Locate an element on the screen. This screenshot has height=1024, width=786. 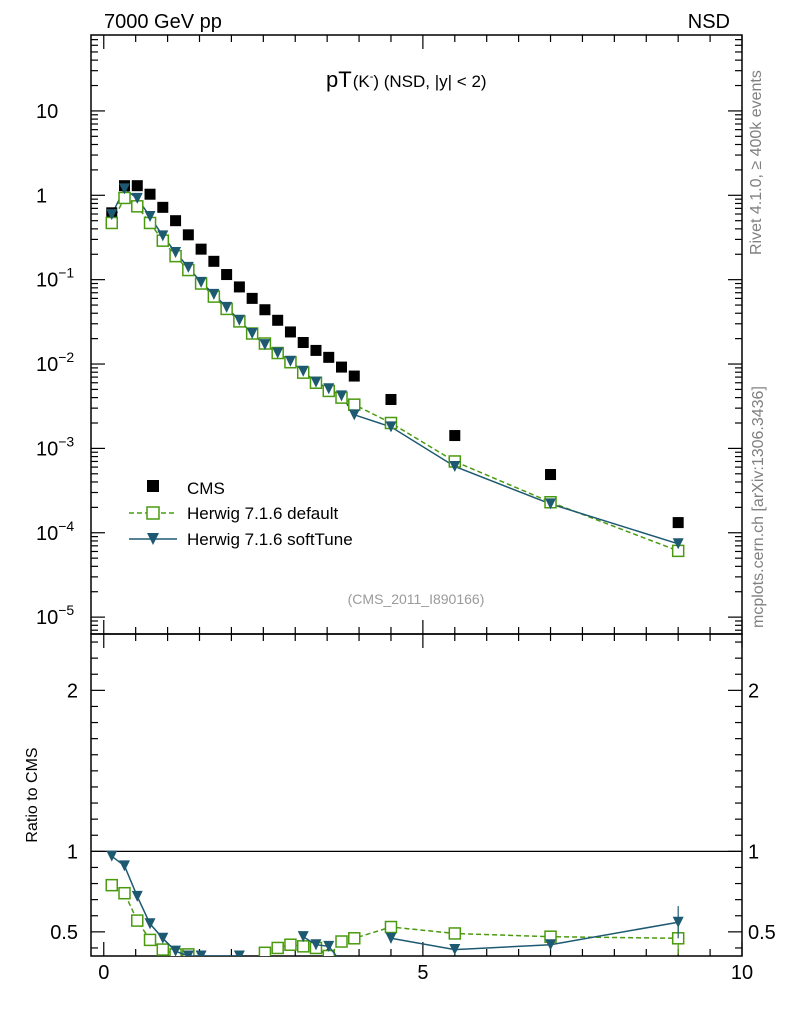
legend-label-softtune: Herwig 7.1.6 softTune is located at coordinates (270, 539).